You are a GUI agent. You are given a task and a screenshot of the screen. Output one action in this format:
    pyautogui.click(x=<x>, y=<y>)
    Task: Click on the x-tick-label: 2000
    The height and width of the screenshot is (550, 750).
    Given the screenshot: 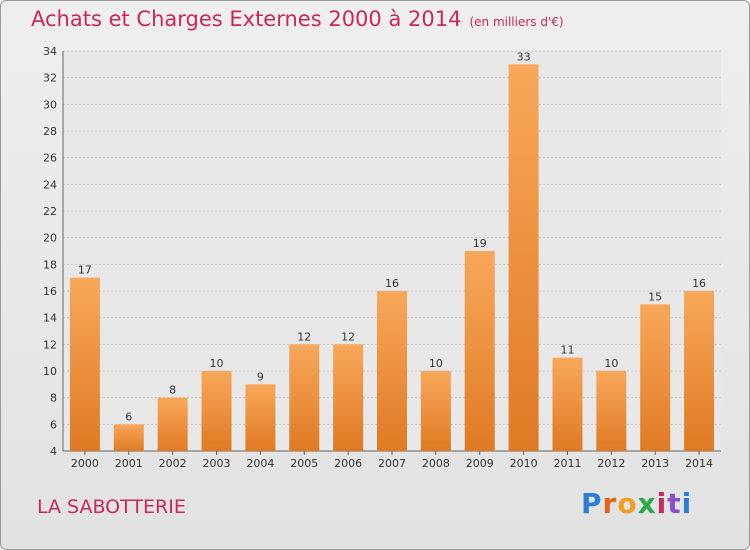 What is the action you would take?
    pyautogui.click(x=85, y=463)
    